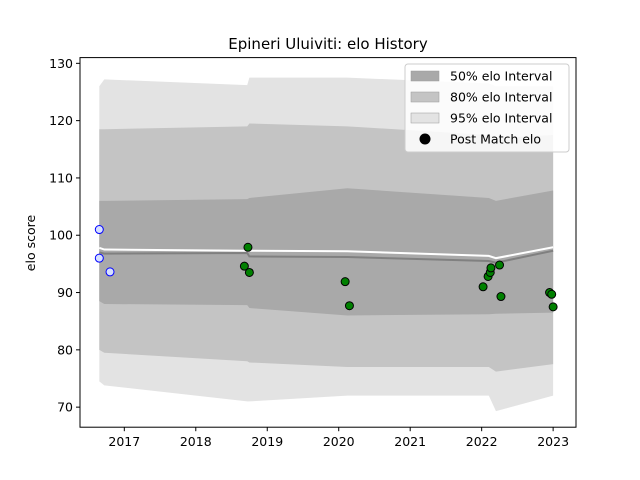 Image resolution: width=640 pixels, height=480 pixels. I want to click on post-match-points, so click(326, 268).